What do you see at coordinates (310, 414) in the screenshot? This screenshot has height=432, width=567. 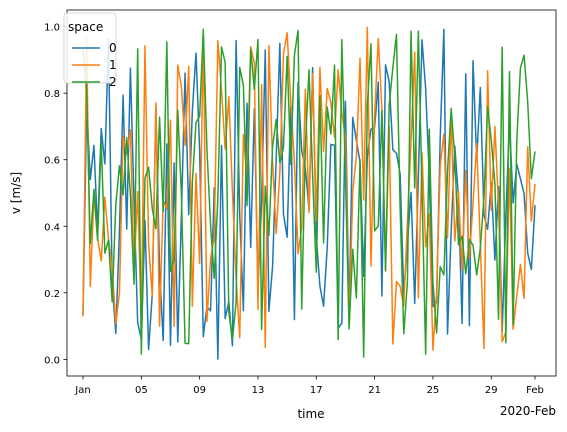 I see `x-axis-label: time` at bounding box center [310, 414].